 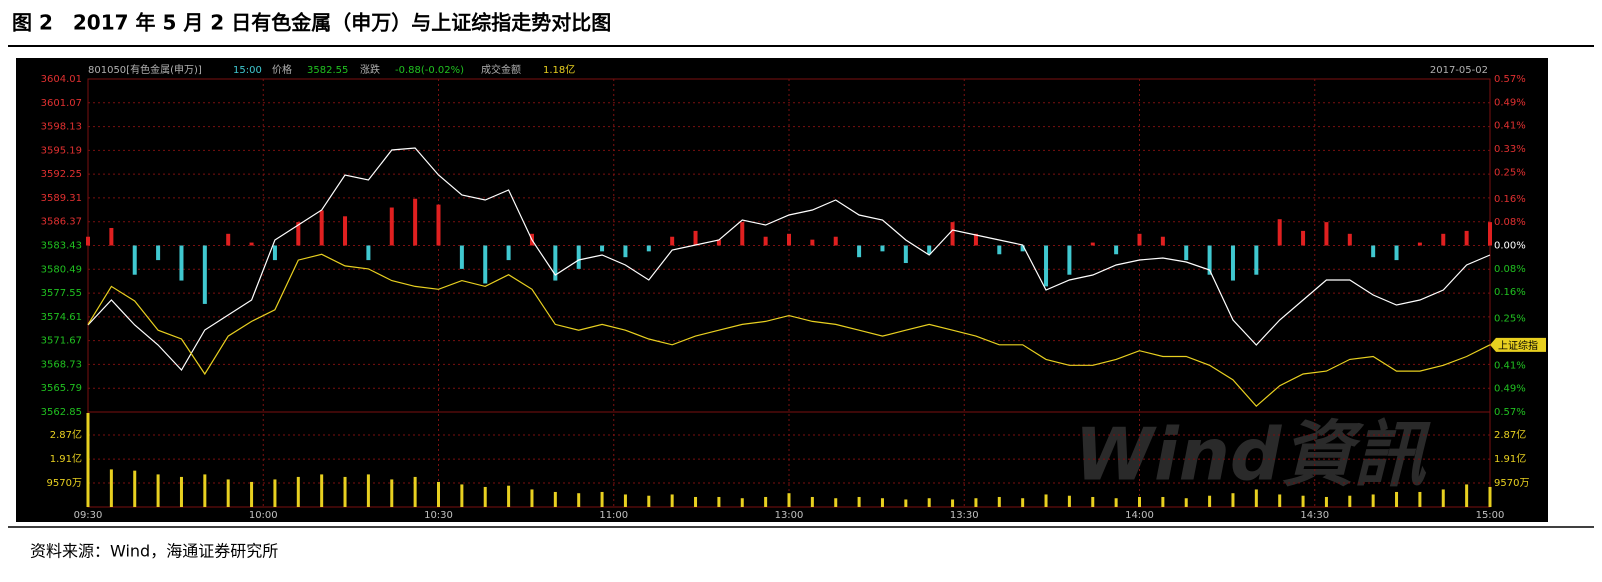 What do you see at coordinates (1510, 412) in the screenshot?
I see `y2-tick-label: 0.57%` at bounding box center [1510, 412].